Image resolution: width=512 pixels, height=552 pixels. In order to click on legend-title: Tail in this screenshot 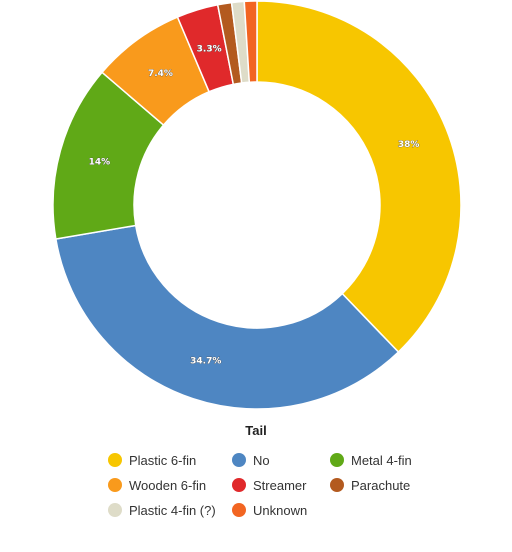, I will do `click(256, 430)`.